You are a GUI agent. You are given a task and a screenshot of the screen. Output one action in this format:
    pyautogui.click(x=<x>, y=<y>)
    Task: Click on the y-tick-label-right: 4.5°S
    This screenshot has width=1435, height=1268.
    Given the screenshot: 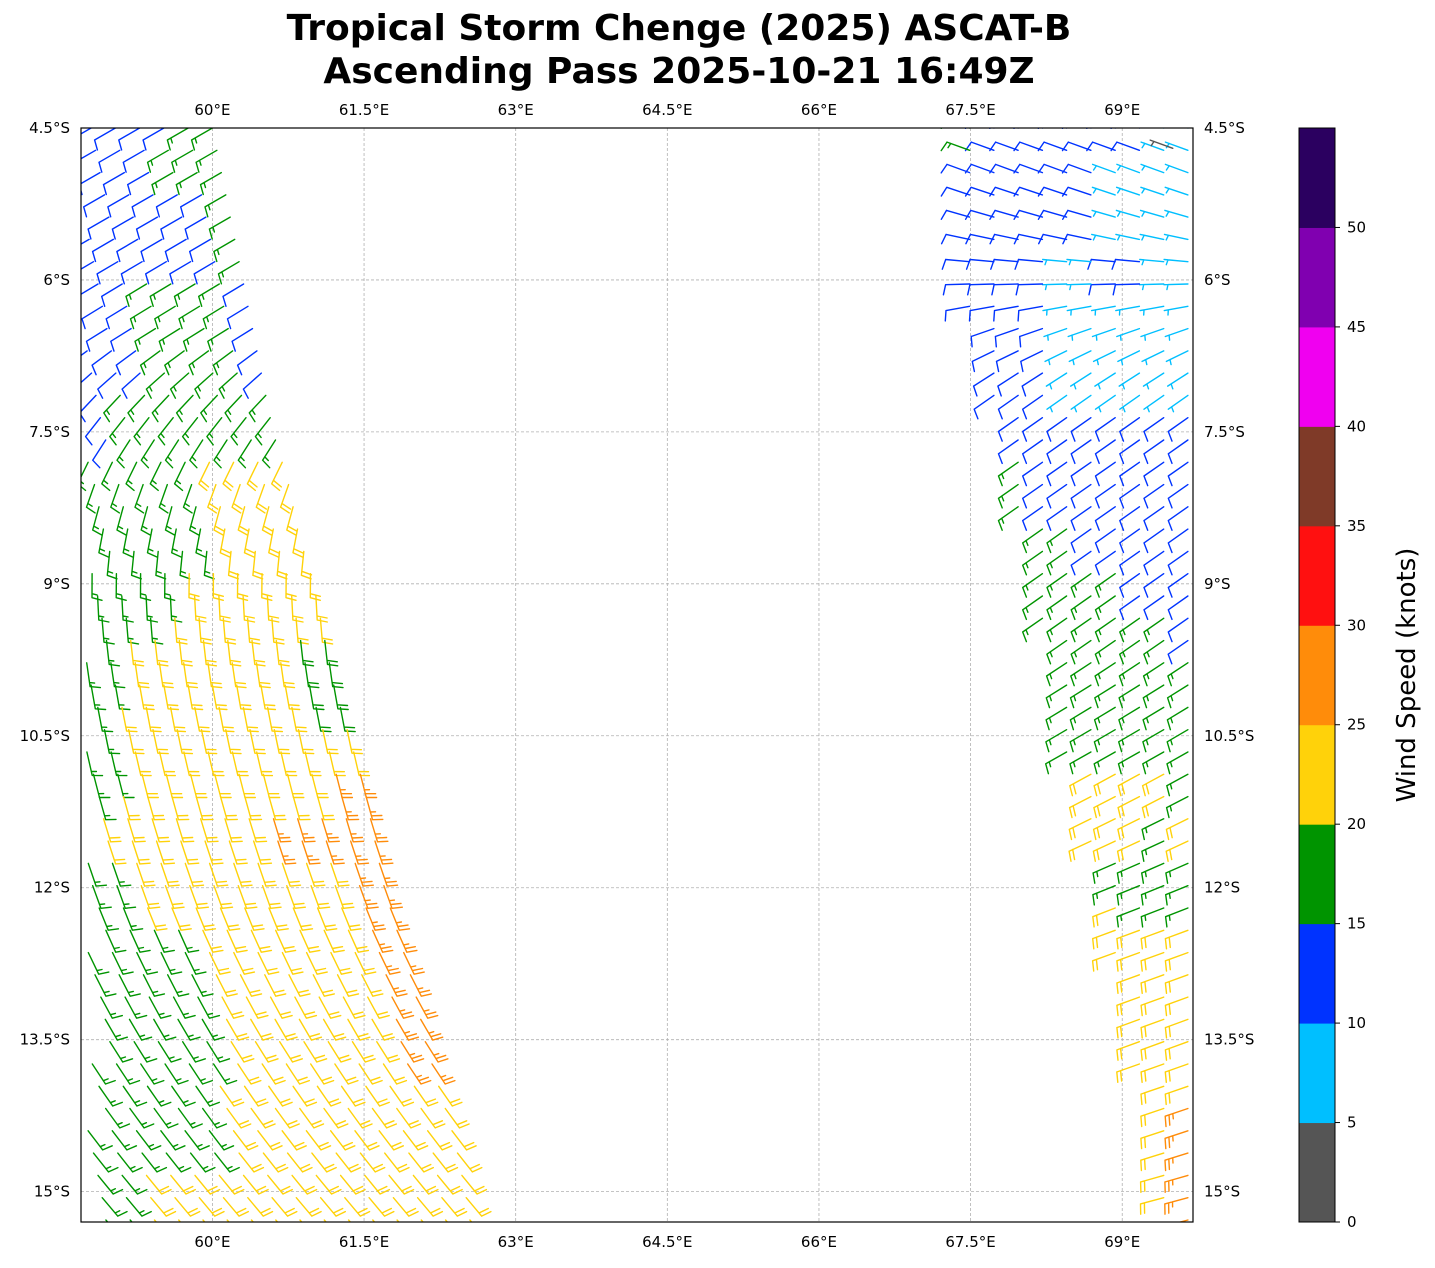 What is the action you would take?
    pyautogui.click(x=1224, y=128)
    